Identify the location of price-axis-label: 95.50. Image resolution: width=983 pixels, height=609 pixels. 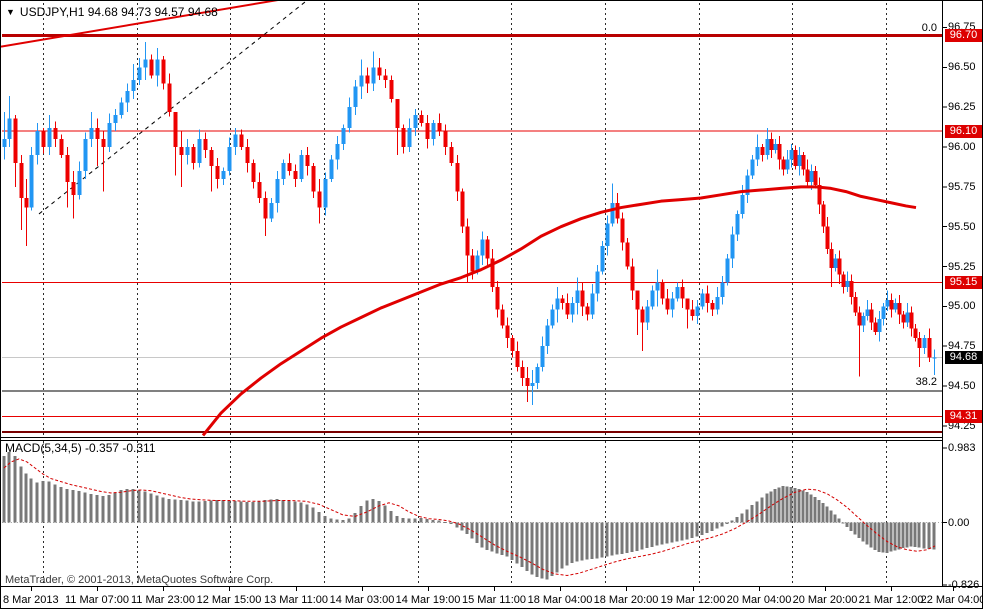
(962, 226).